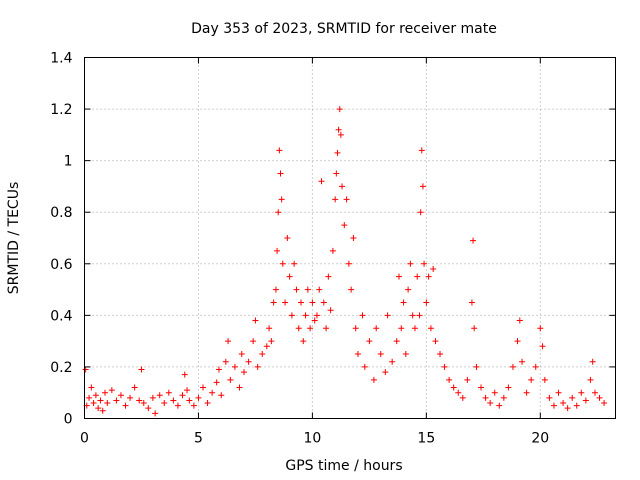  Describe the element at coordinates (312, 439) in the screenshot. I see `x-tick-label: 10` at that location.